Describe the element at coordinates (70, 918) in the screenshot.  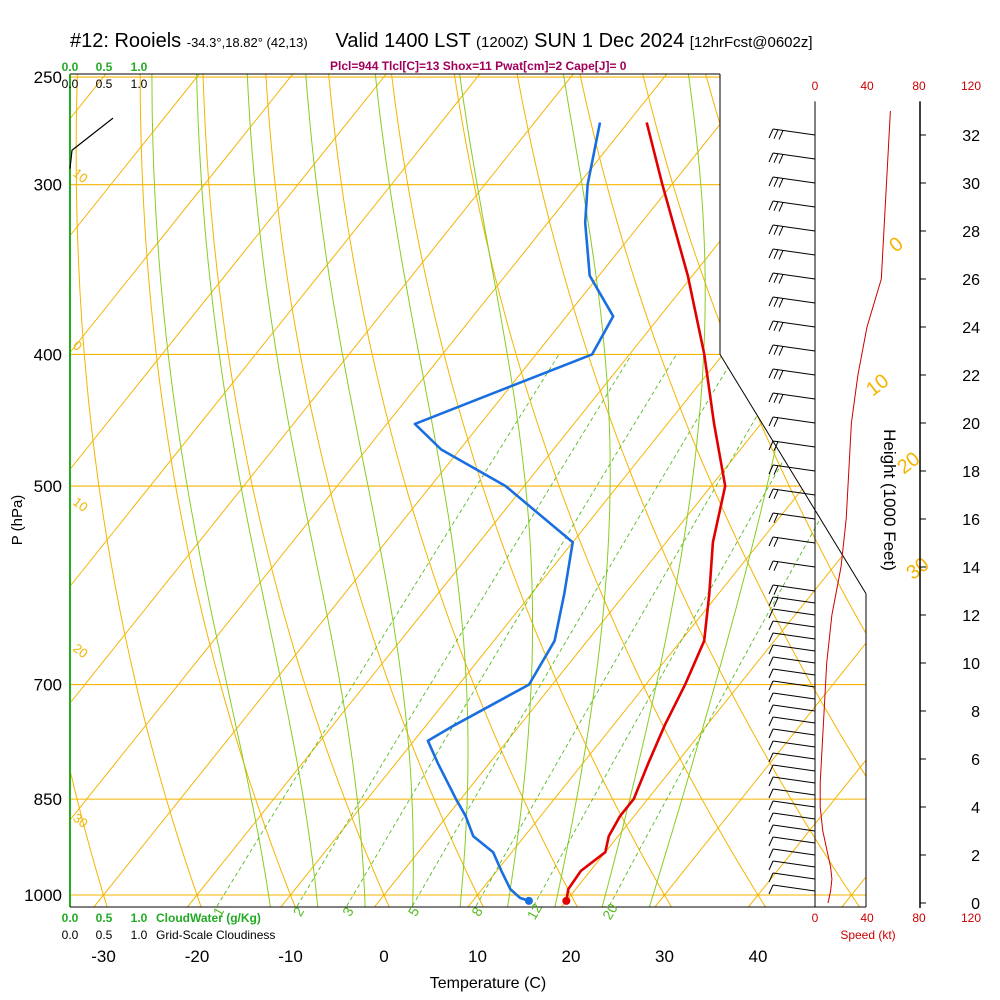
I see `cloudwater-tick-bottom: 0.0` at that location.